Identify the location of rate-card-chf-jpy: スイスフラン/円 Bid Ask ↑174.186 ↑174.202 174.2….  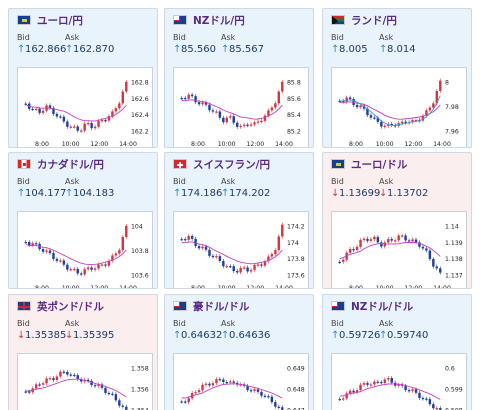
(239, 220).